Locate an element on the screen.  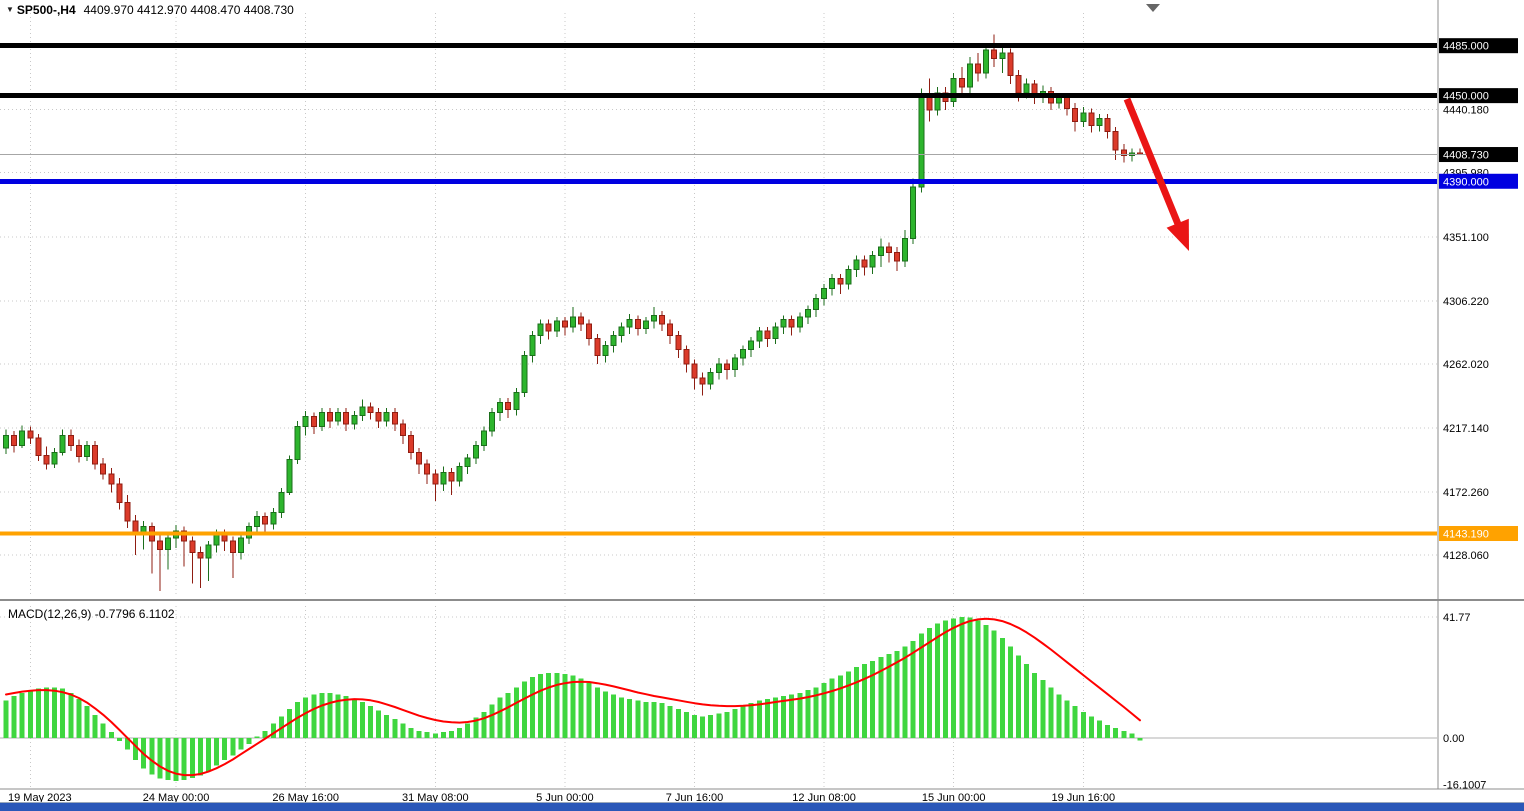
macd-values: -0.7796 6.1102 is located at coordinates (134, 614).